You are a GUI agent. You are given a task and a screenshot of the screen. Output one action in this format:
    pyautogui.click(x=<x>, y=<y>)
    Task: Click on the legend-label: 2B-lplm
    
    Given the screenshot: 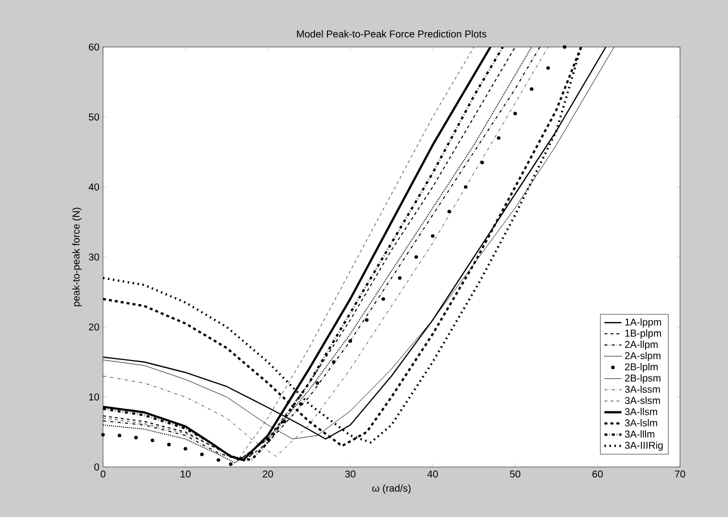 What is the action you would take?
    pyautogui.click(x=641, y=367)
    